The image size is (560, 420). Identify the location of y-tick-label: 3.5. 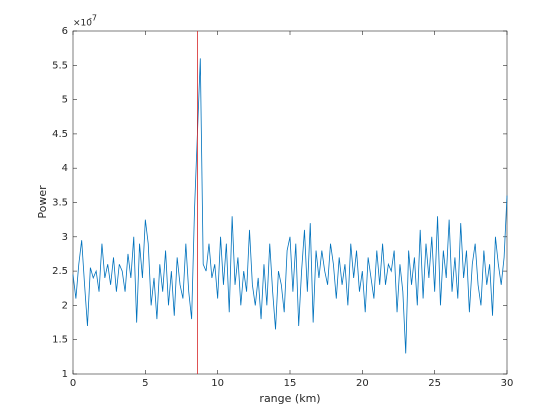
(60, 203).